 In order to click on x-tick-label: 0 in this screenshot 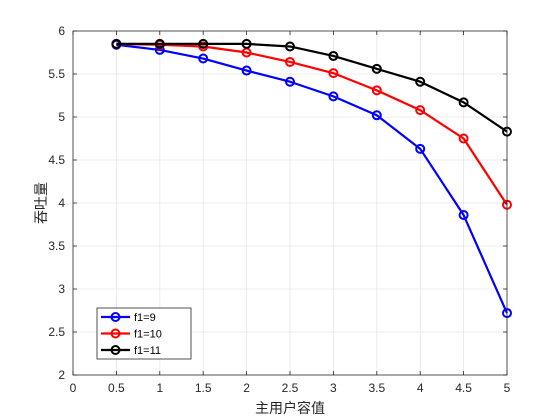, I will do `click(73, 388)`.